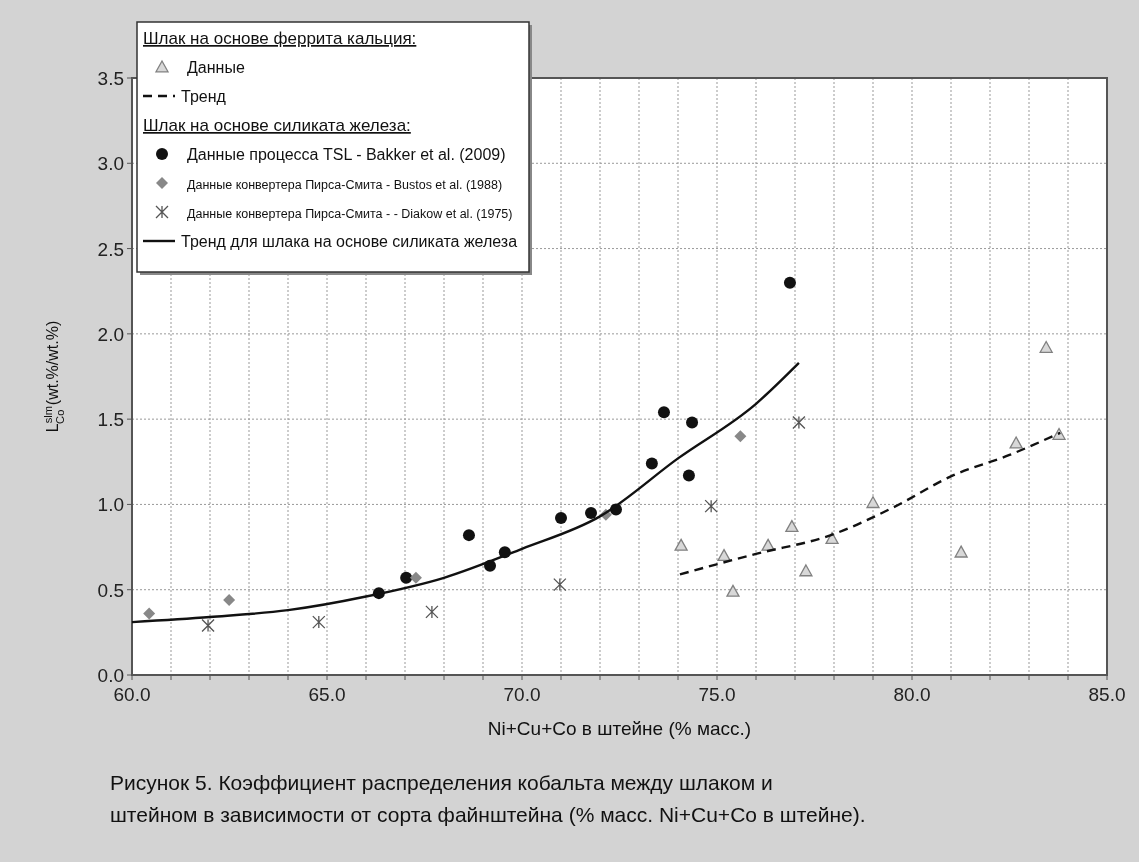 Image resolution: width=1139 pixels, height=862 pixels. What do you see at coordinates (1107, 694) in the screenshot?
I see `x-tick-label: 85.0` at bounding box center [1107, 694].